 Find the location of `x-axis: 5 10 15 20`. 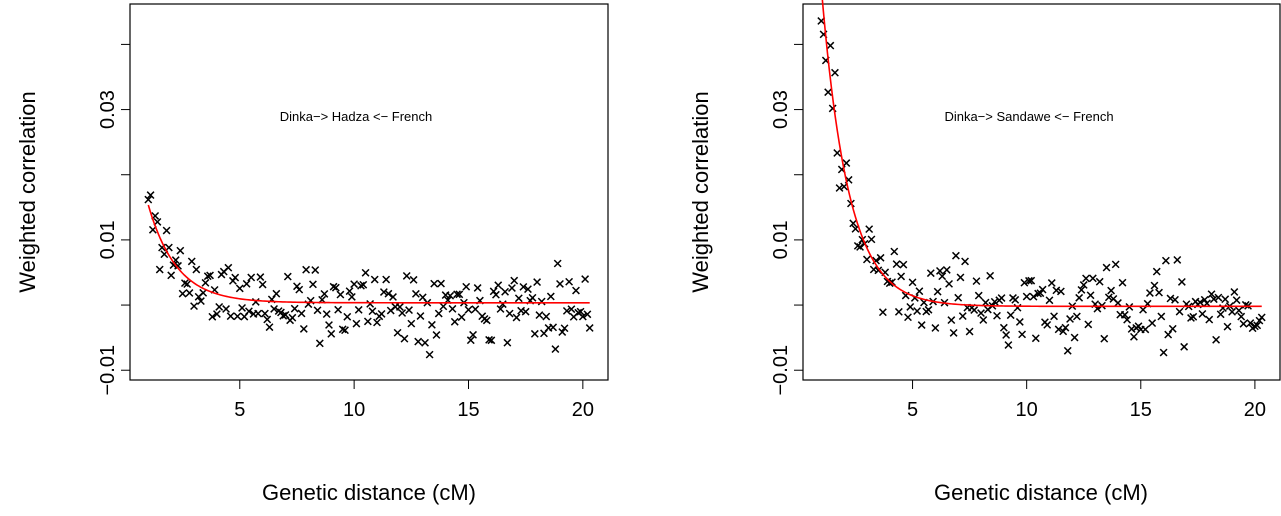

x-axis: 5 10 15 20 is located at coordinates (414, 400).